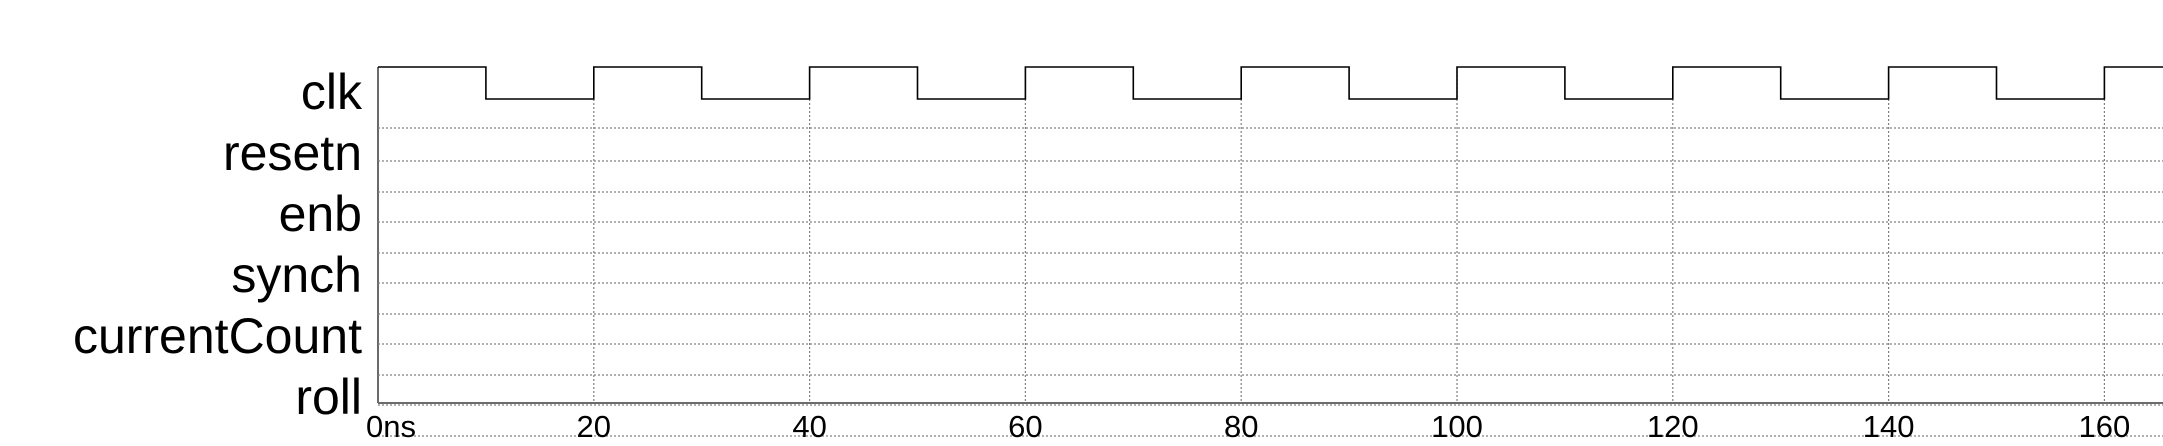 This screenshot has height=446, width=2163. Describe the element at coordinates (391, 426) in the screenshot. I see `time-tick-label: 0ns` at that location.